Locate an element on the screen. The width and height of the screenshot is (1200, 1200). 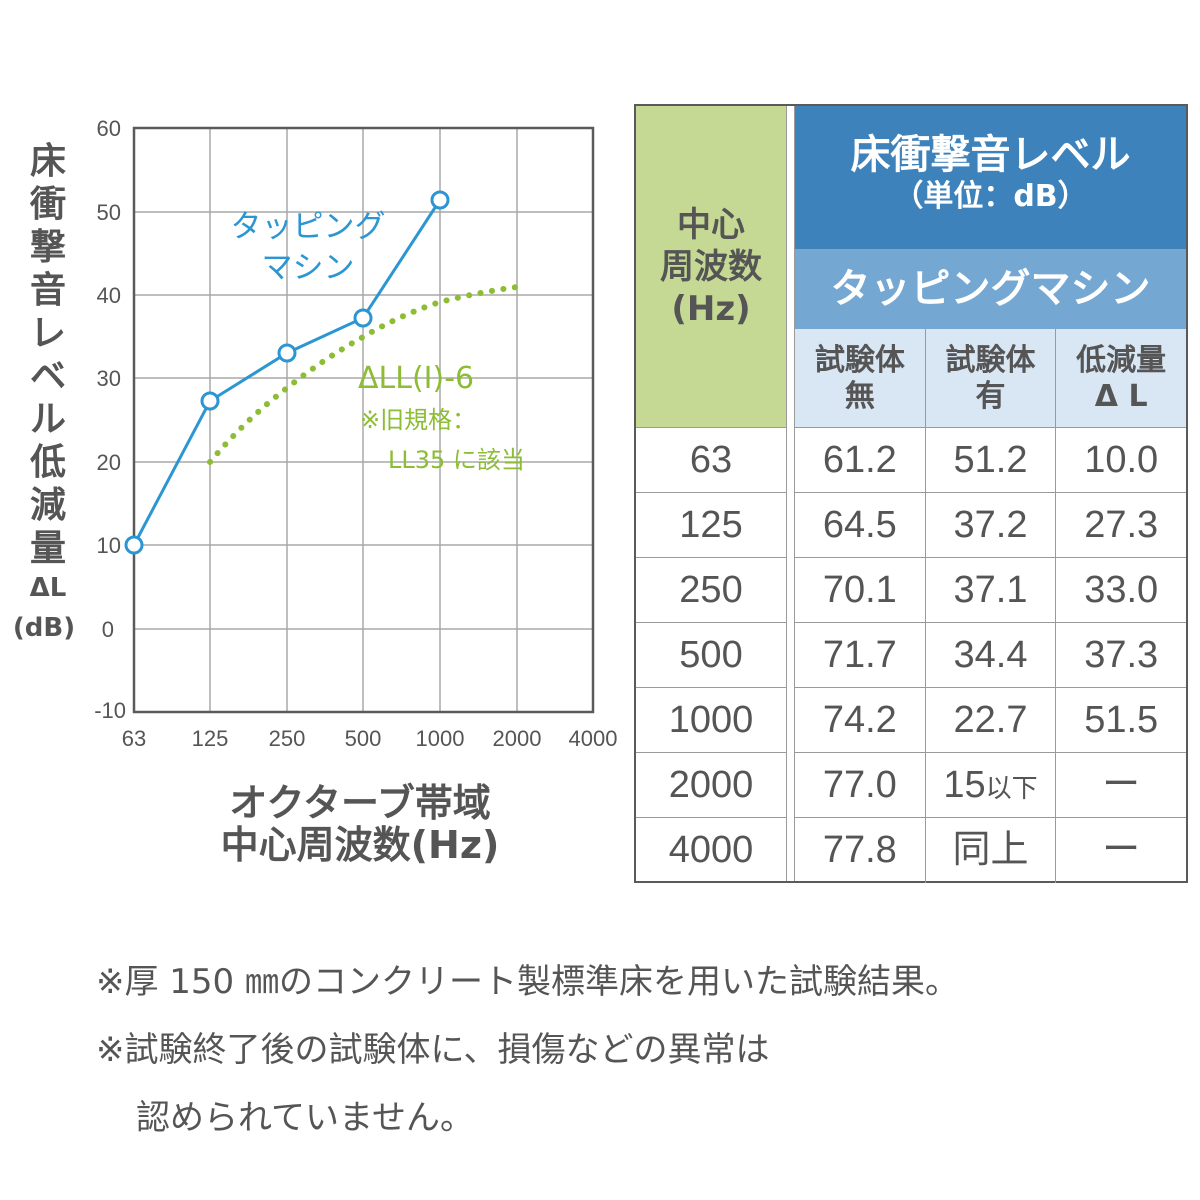
frequency-cell: 4000 is located at coordinates (711, 850).